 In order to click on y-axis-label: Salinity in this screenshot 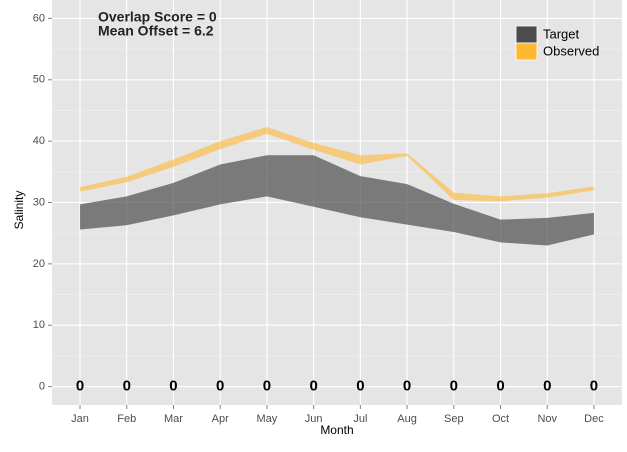, I will do `click(19, 210)`.